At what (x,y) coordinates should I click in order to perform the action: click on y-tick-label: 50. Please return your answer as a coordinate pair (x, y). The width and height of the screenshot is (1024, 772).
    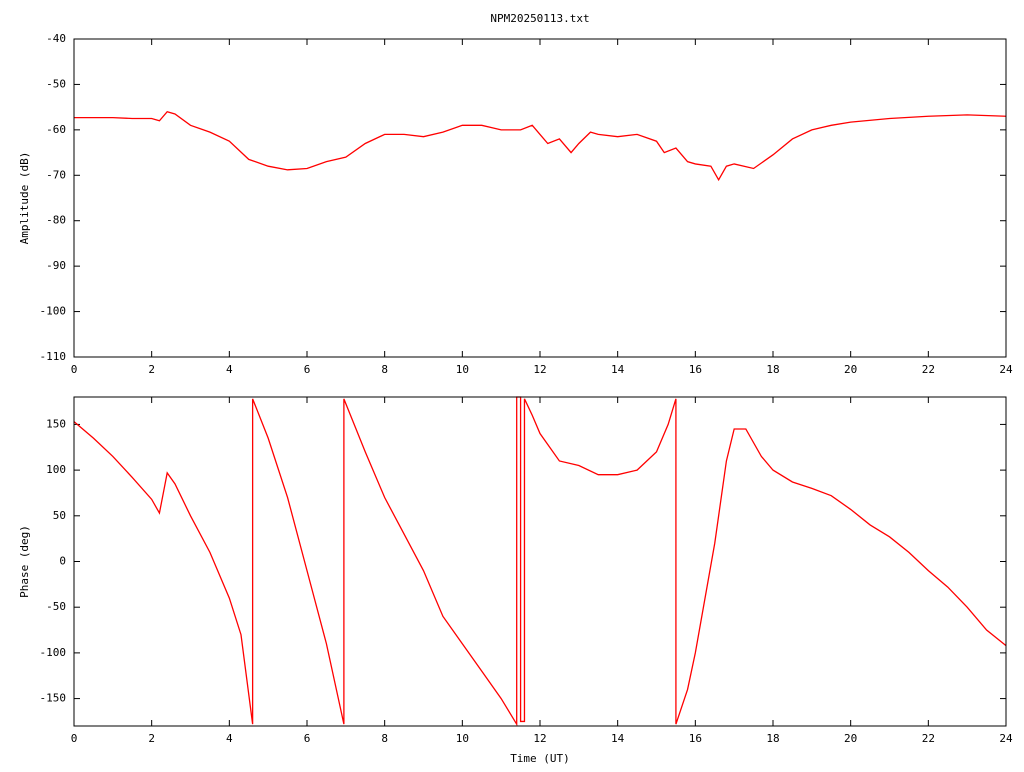
    Looking at the image, I should click on (59, 515).